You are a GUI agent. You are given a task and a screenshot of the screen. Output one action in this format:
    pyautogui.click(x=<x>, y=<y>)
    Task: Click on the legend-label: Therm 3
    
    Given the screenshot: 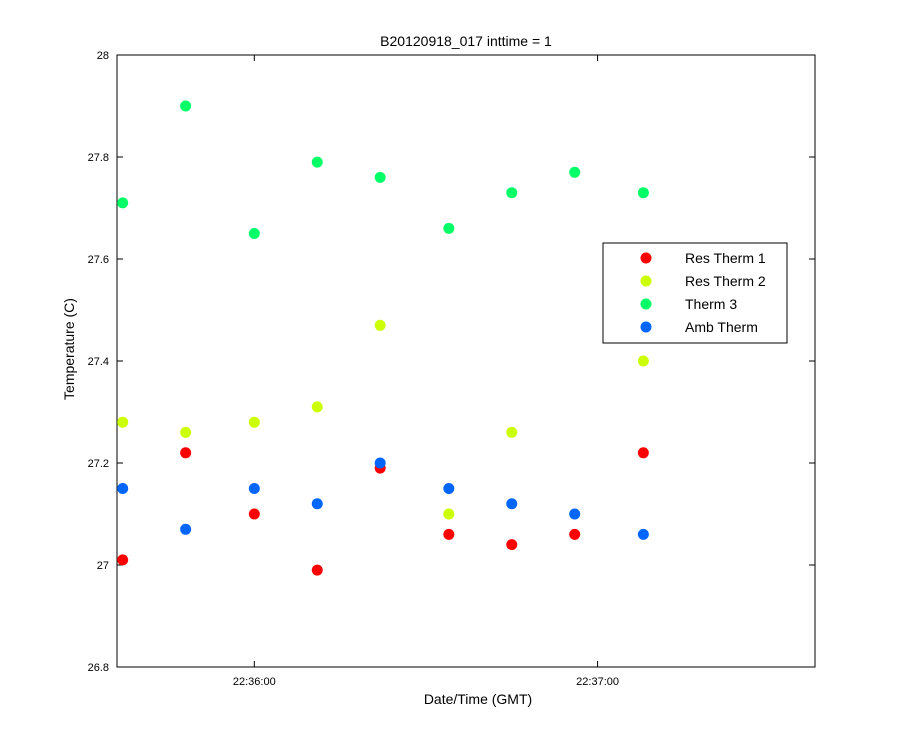 What is the action you would take?
    pyautogui.click(x=711, y=304)
    